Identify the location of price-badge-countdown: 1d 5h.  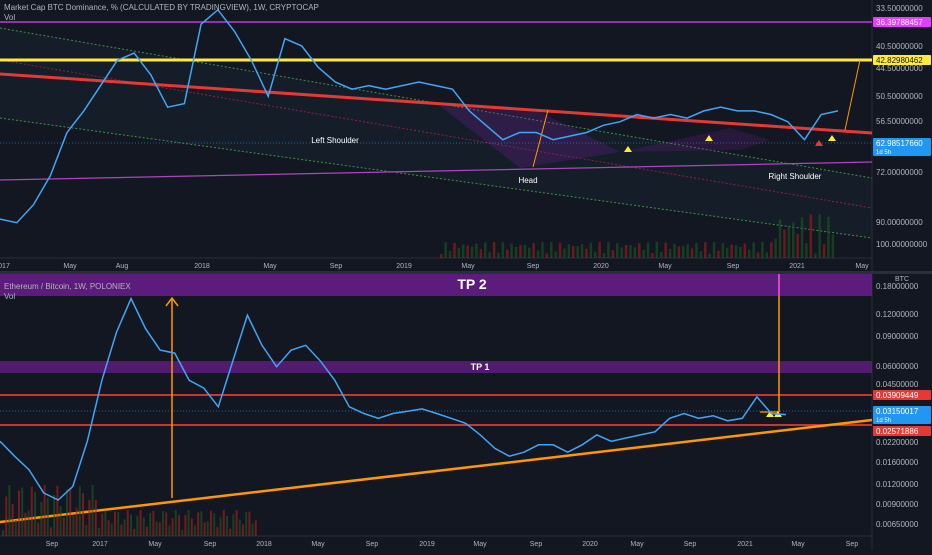
(883, 421).